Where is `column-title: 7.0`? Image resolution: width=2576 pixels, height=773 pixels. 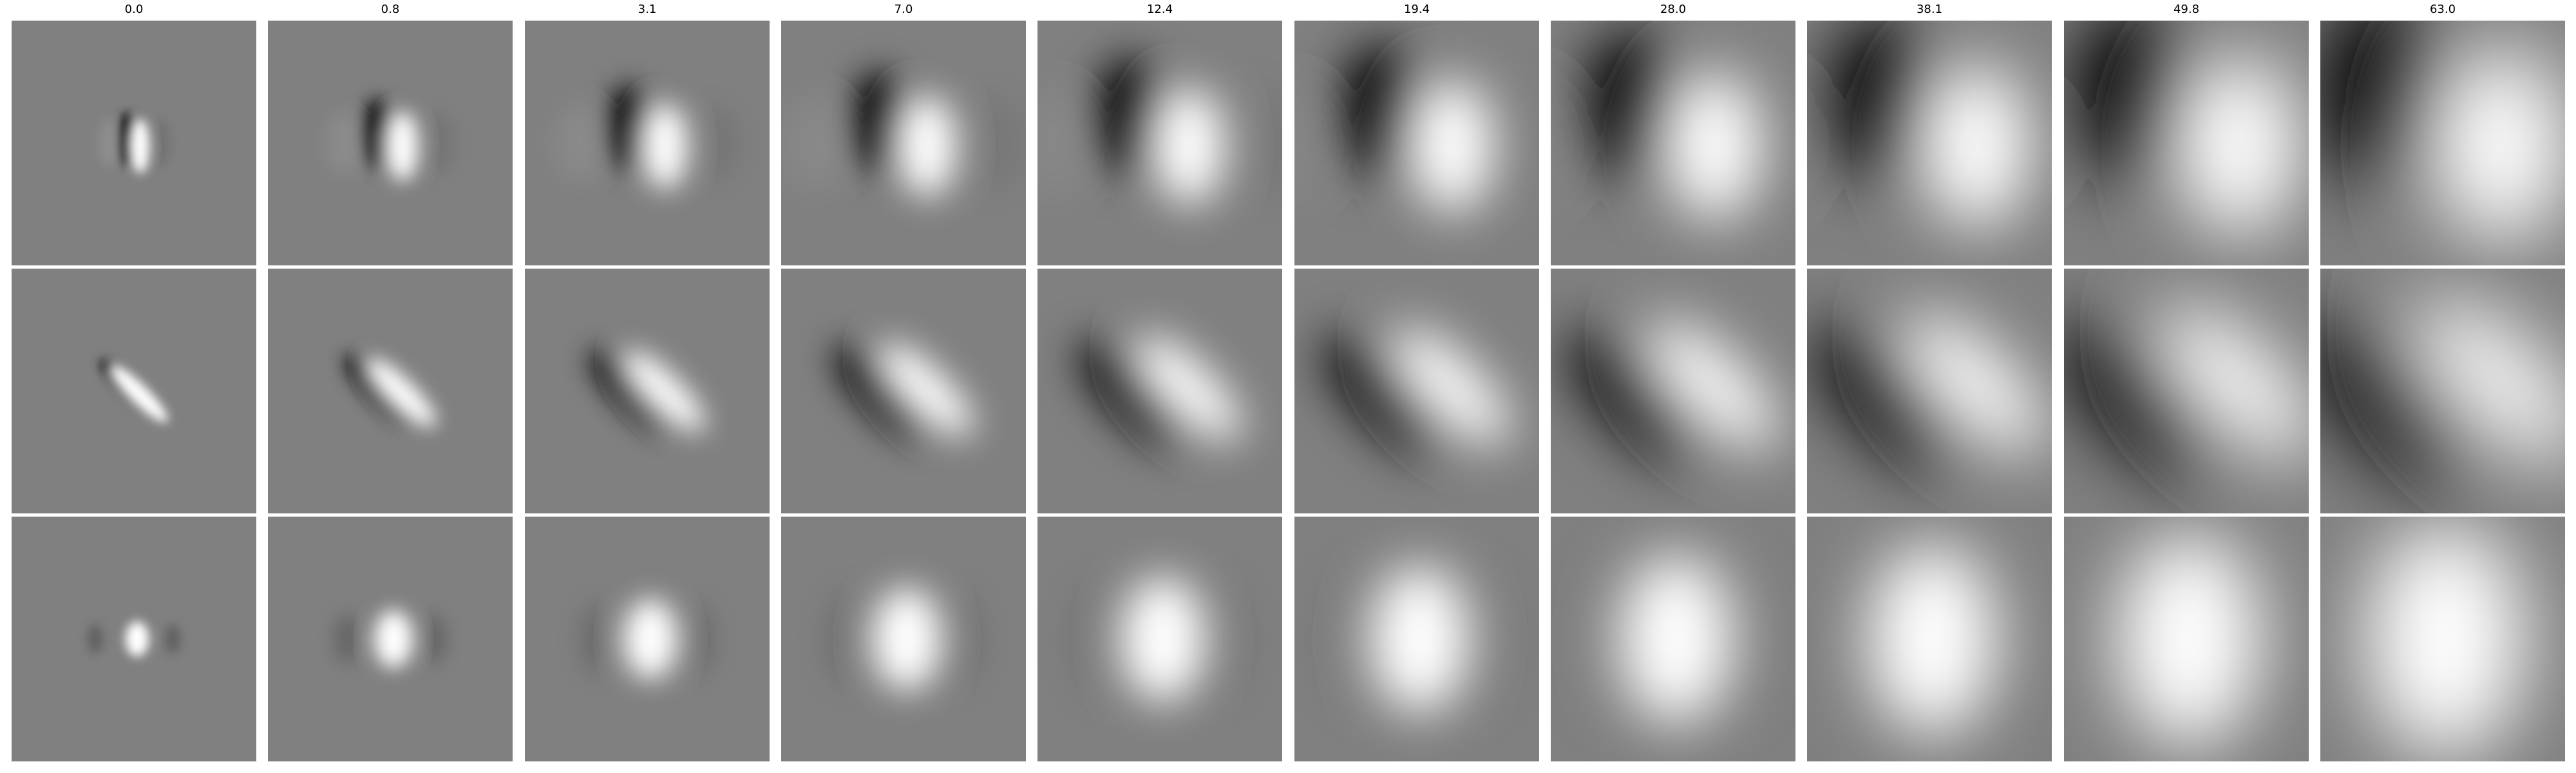
column-title: 7.0 is located at coordinates (904, 9).